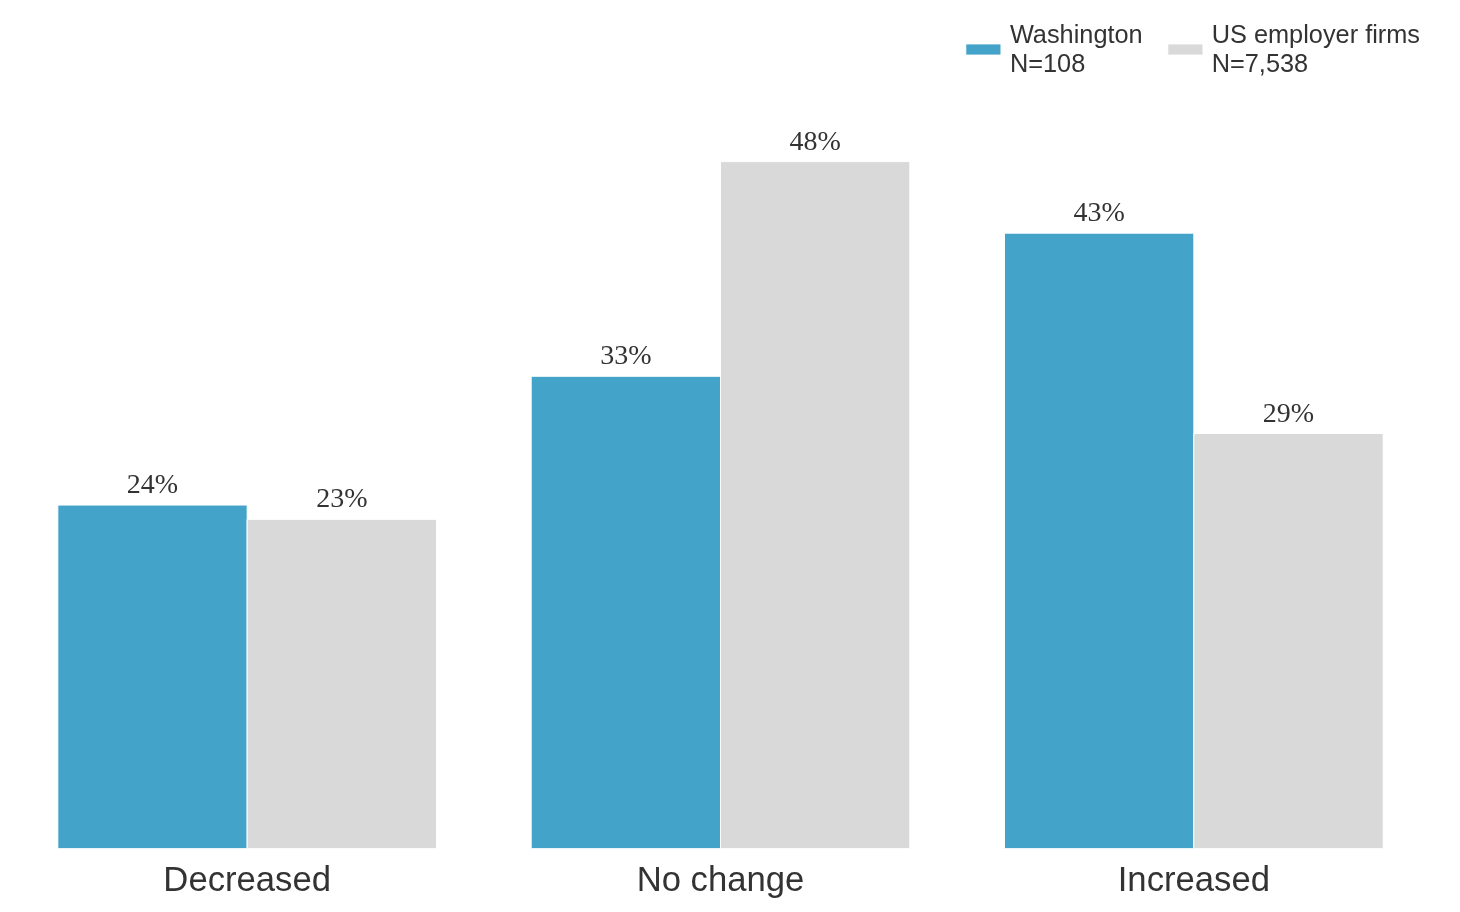  Describe the element at coordinates (247, 878) in the screenshot. I see `x-tick-label: Decreased` at that location.